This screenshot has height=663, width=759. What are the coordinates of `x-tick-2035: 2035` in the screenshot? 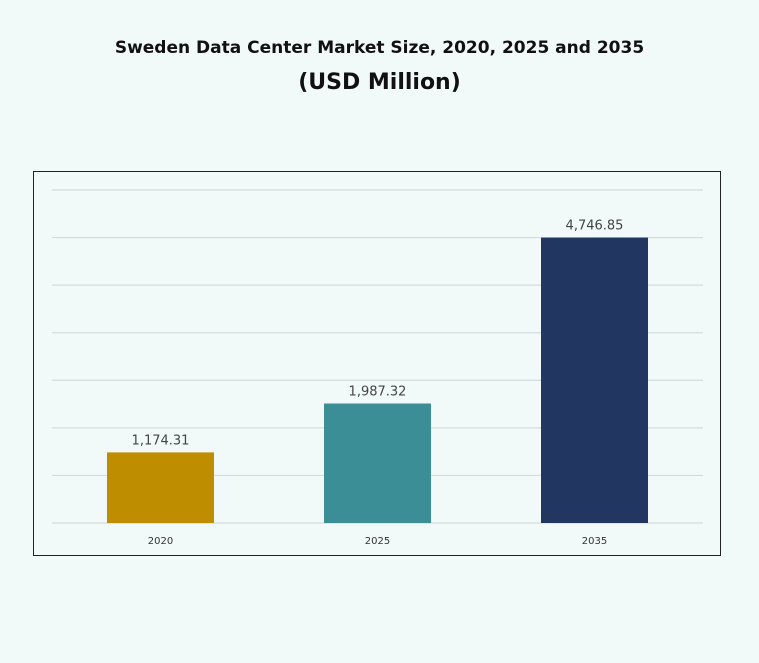 It's located at (594, 541).